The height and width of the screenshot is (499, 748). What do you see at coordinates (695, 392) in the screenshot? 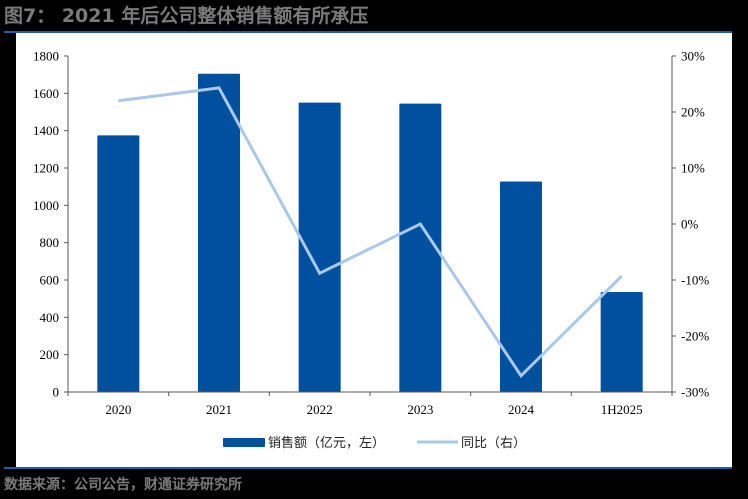
I see `right-tick-label: -30%` at bounding box center [695, 392].